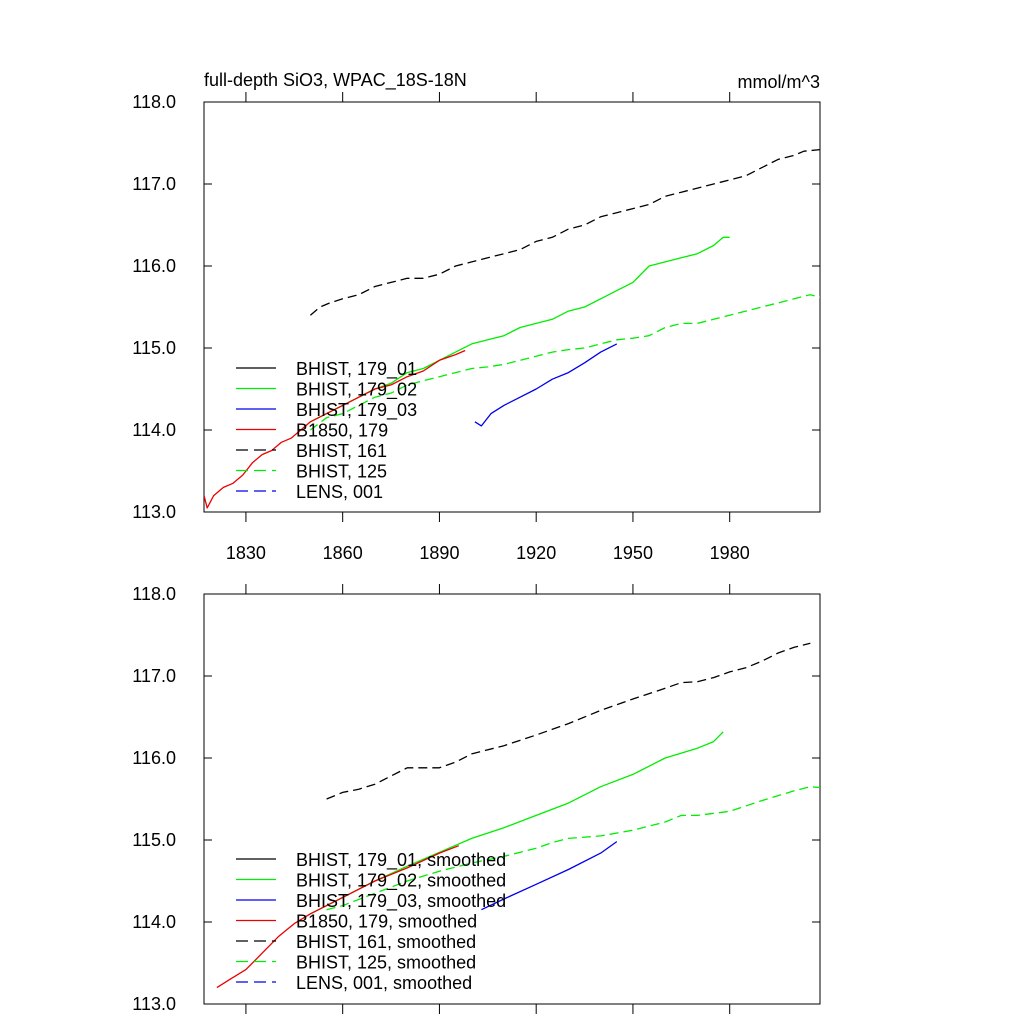 Image resolution: width=1024 pixels, height=1024 pixels. I want to click on x-tick-label: 1890, so click(439, 553).